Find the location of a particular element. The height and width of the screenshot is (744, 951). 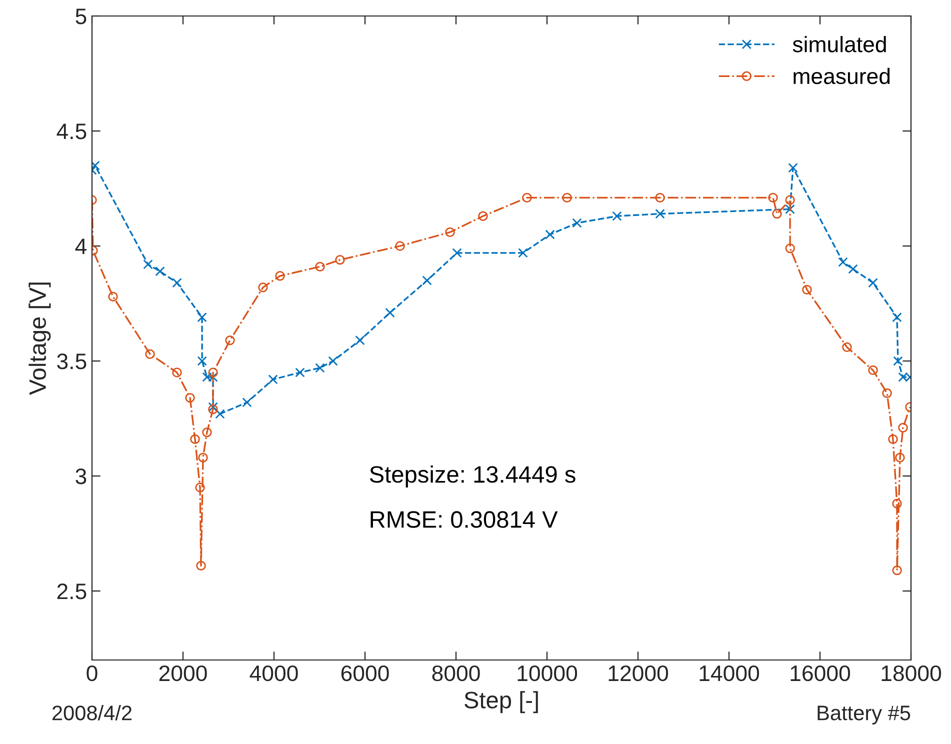

x-tick-label: 6000 is located at coordinates (365, 673).